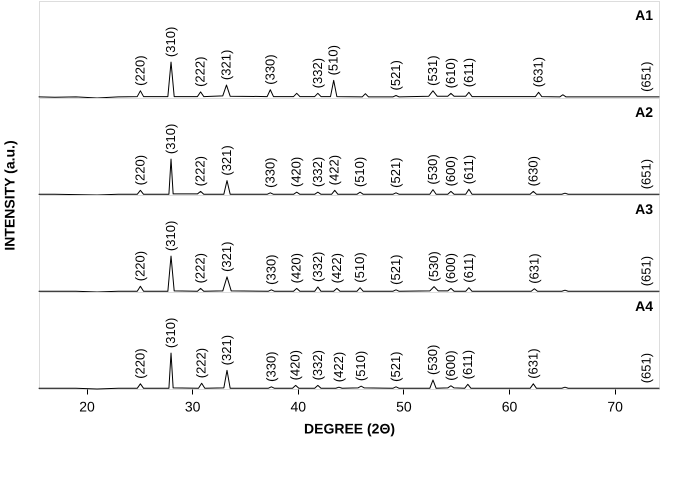 Image resolution: width=681 pixels, height=485 pixels. I want to click on x-tick-label: 60, so click(510, 406).